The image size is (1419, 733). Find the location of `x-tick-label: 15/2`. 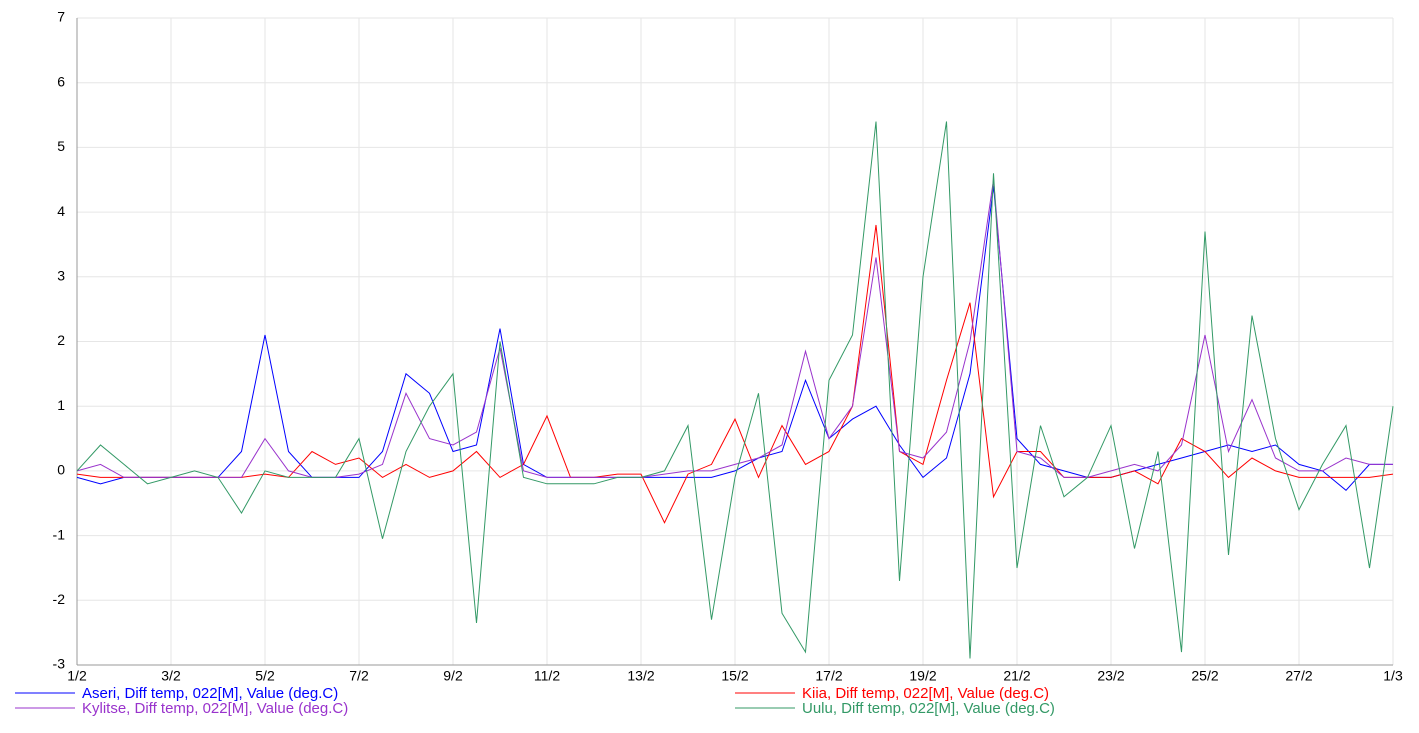

x-tick-label: 15/2 is located at coordinates (734, 676).